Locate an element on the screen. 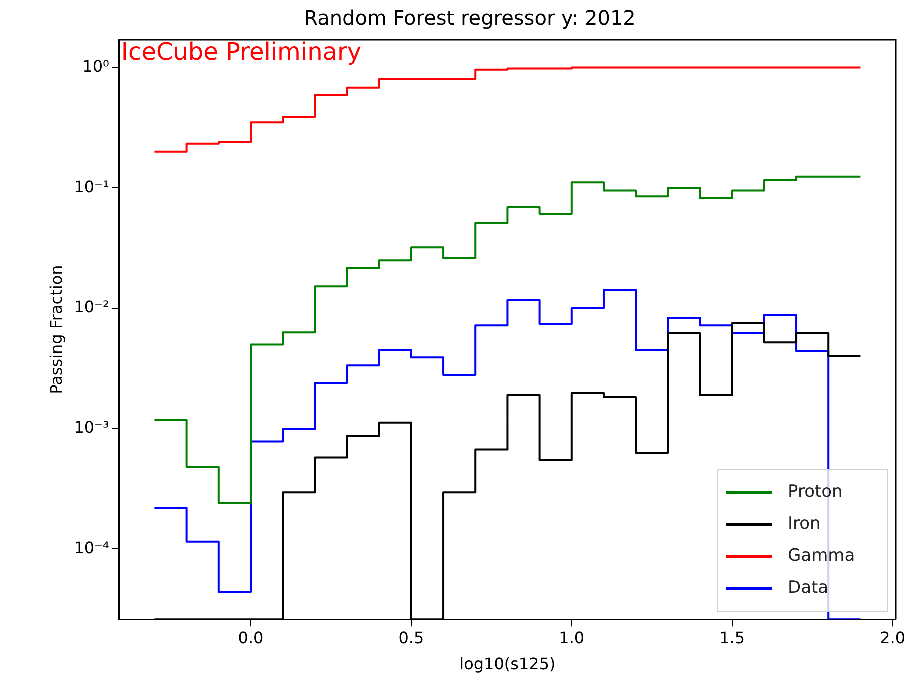 The width and height of the screenshot is (912, 683). x-tick-label: 0.0 is located at coordinates (251, 638).